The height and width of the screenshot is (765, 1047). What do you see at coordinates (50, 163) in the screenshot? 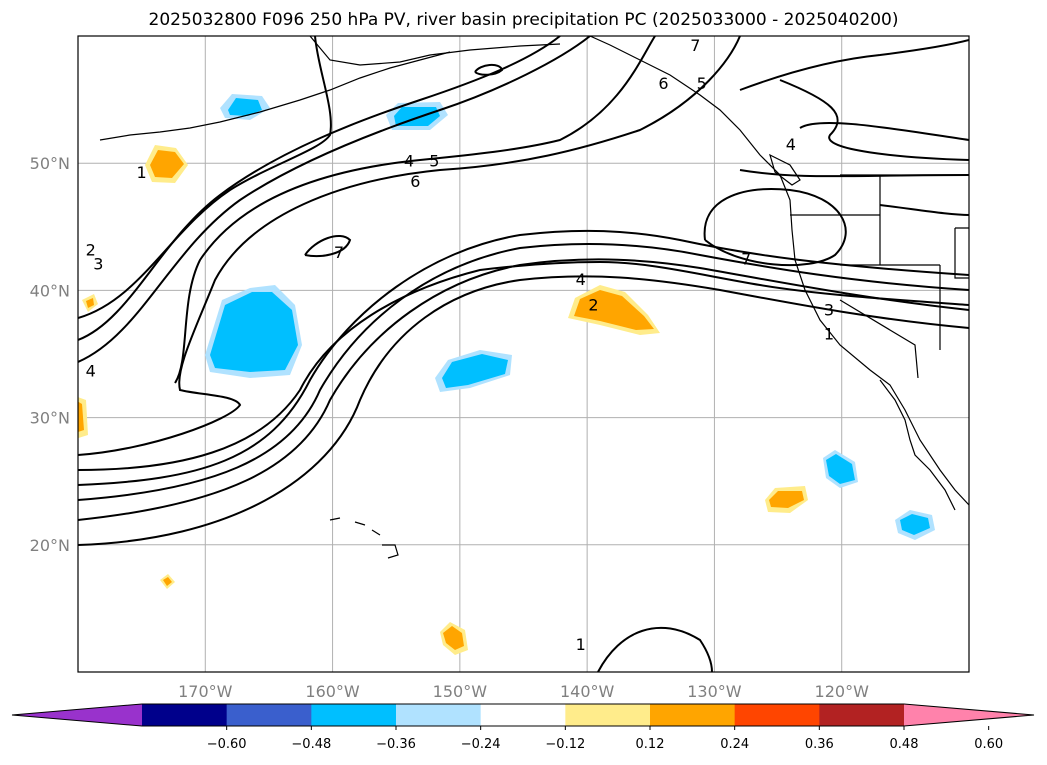
I see `lat-tick-label: 50°N` at bounding box center [50, 163].